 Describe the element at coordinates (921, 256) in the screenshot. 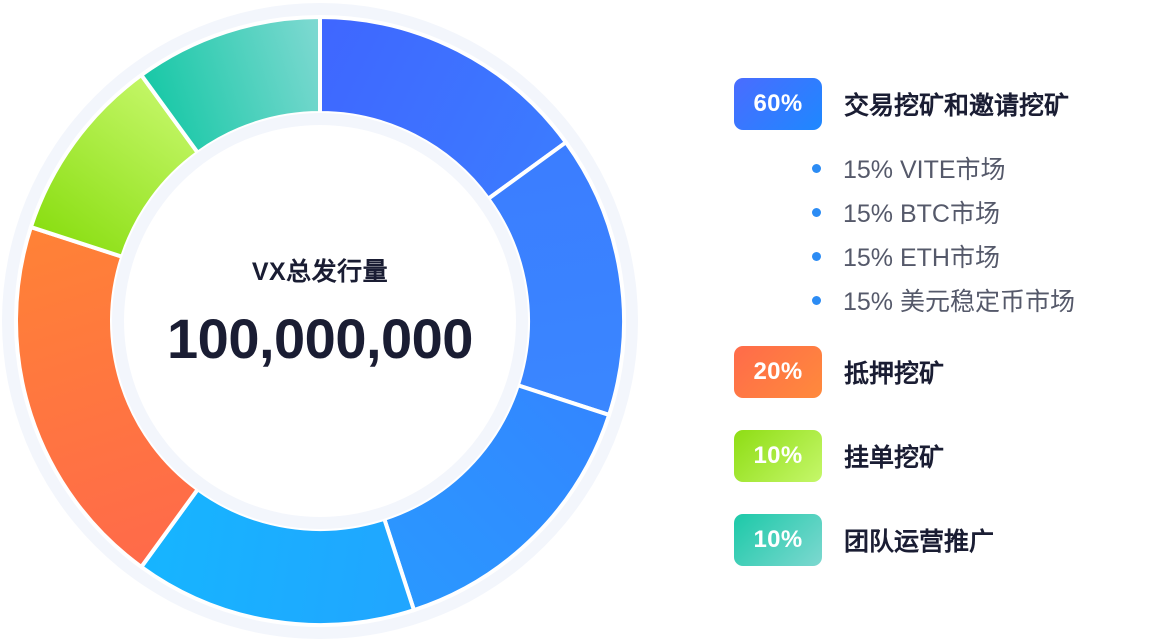

I see `sublist-label-eth: 15% ETH市场` at that location.